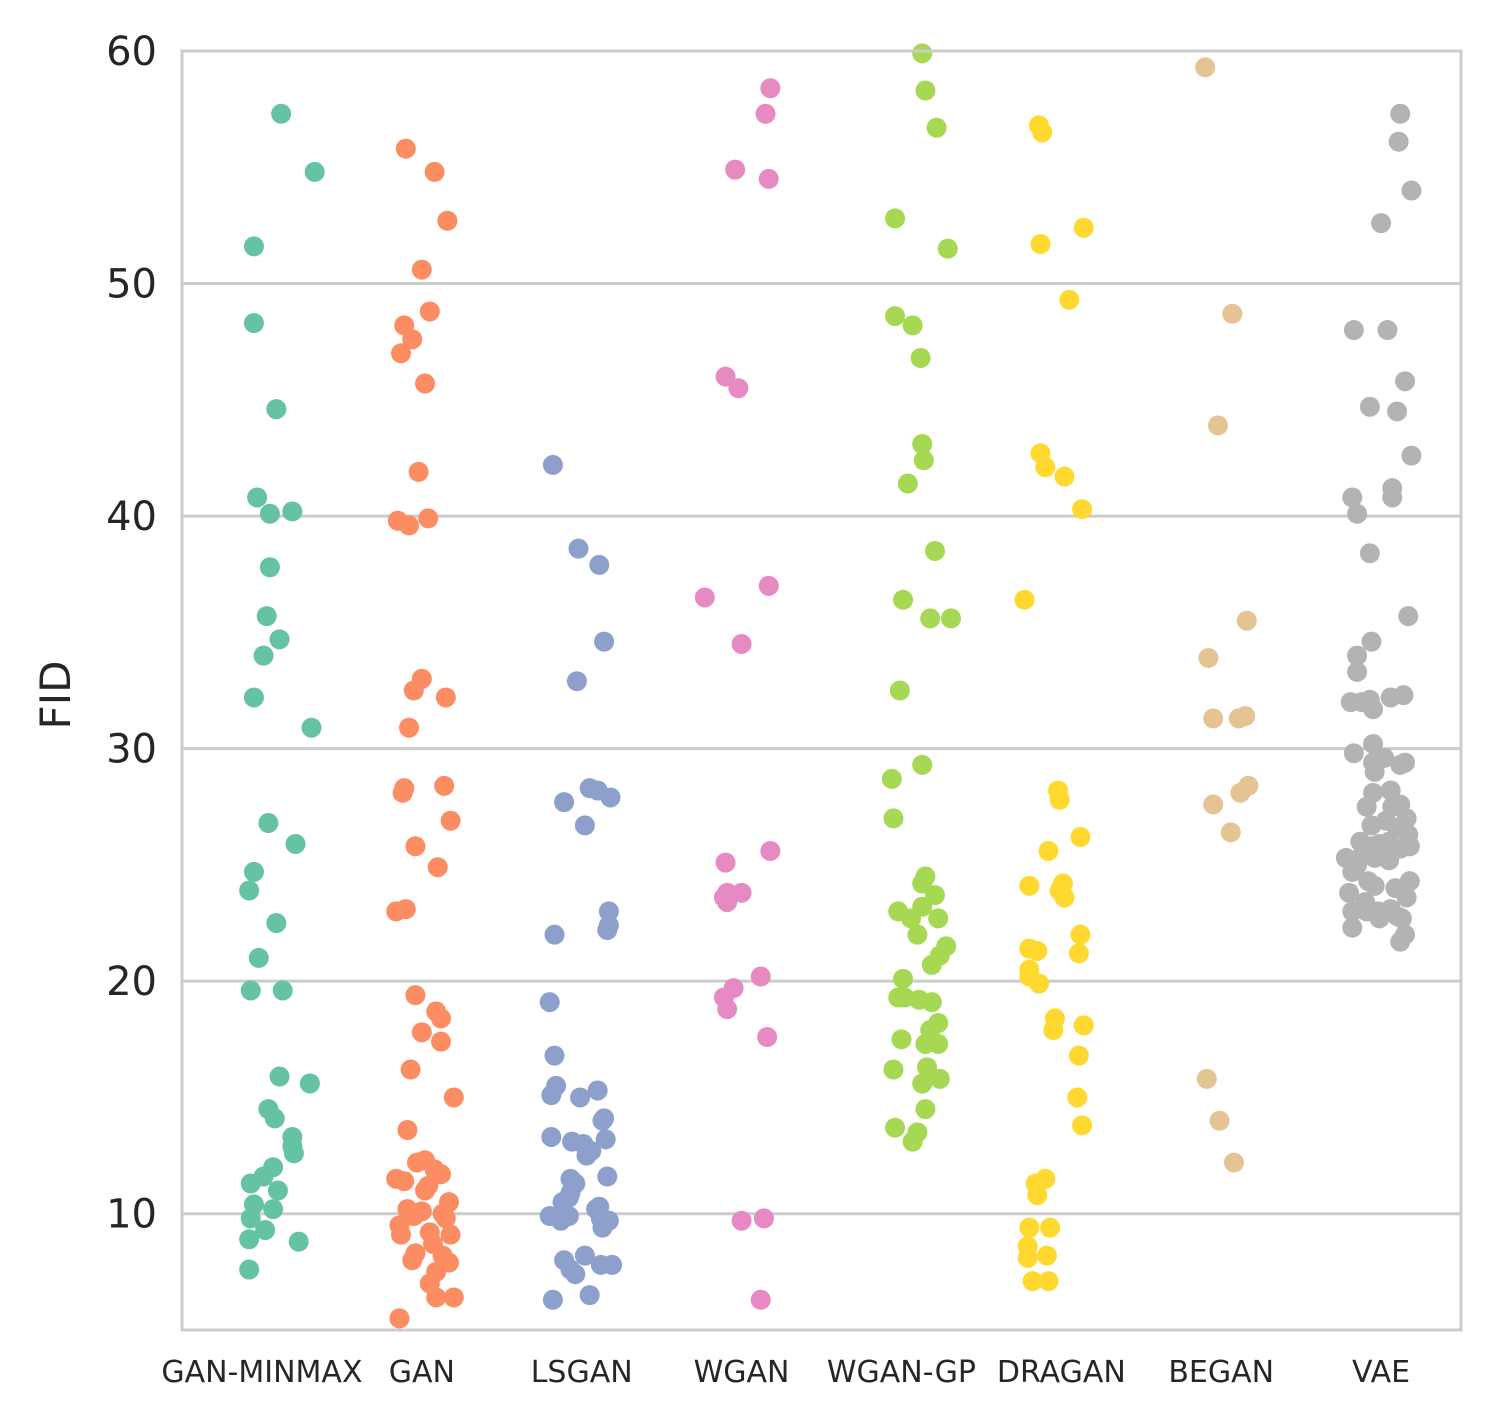 The image size is (1490, 1420). I want to click on y-tick-20: 20, so click(131, 982).